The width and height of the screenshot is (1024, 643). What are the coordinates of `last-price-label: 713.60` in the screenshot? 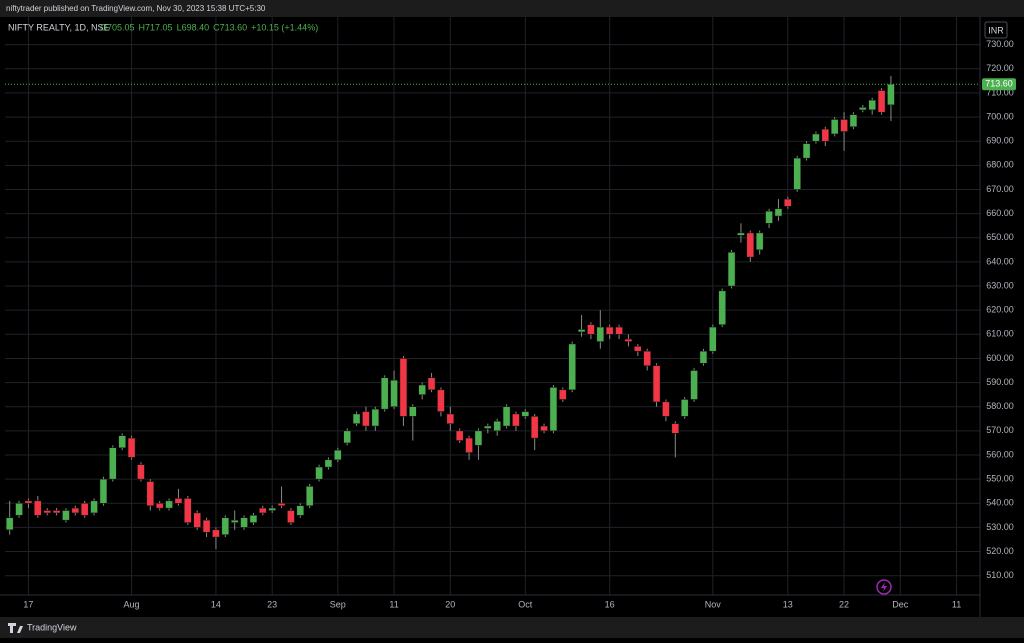 It's located at (999, 84).